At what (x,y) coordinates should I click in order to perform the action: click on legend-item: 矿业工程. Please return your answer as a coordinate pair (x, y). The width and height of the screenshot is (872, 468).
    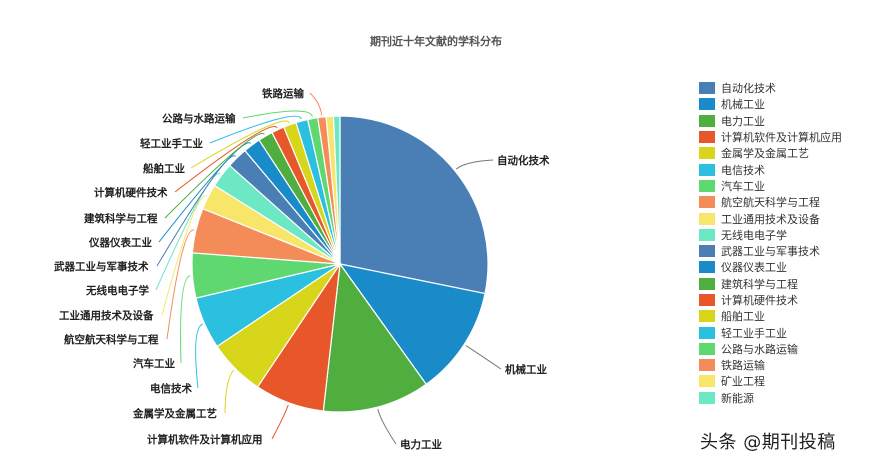
    Looking at the image, I should click on (770, 381).